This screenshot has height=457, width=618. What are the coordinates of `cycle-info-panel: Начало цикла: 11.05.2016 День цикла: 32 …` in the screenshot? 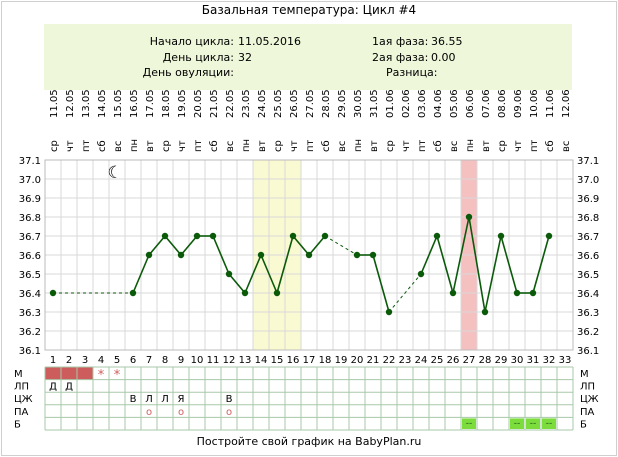 It's located at (308, 57).